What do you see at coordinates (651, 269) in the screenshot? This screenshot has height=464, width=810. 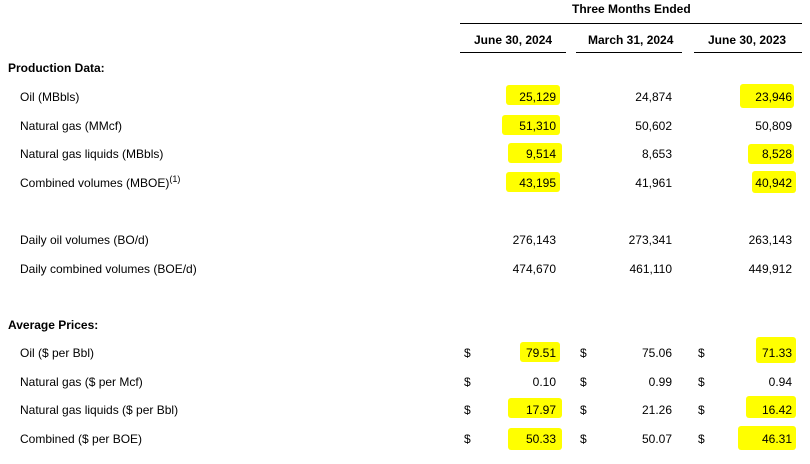 I see `value-daily-combined-mar-2024: 461,110` at bounding box center [651, 269].